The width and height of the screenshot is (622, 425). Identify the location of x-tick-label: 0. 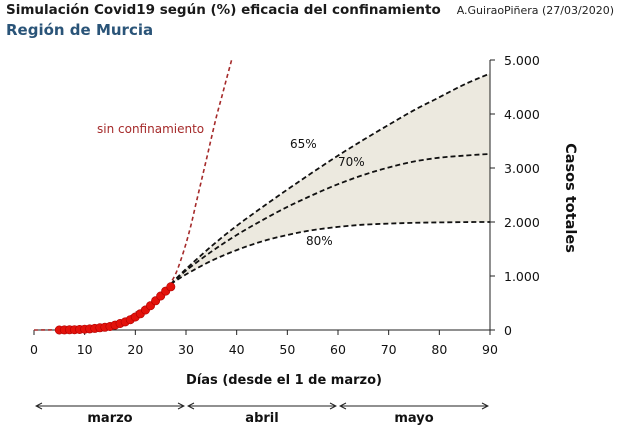
(34, 349).